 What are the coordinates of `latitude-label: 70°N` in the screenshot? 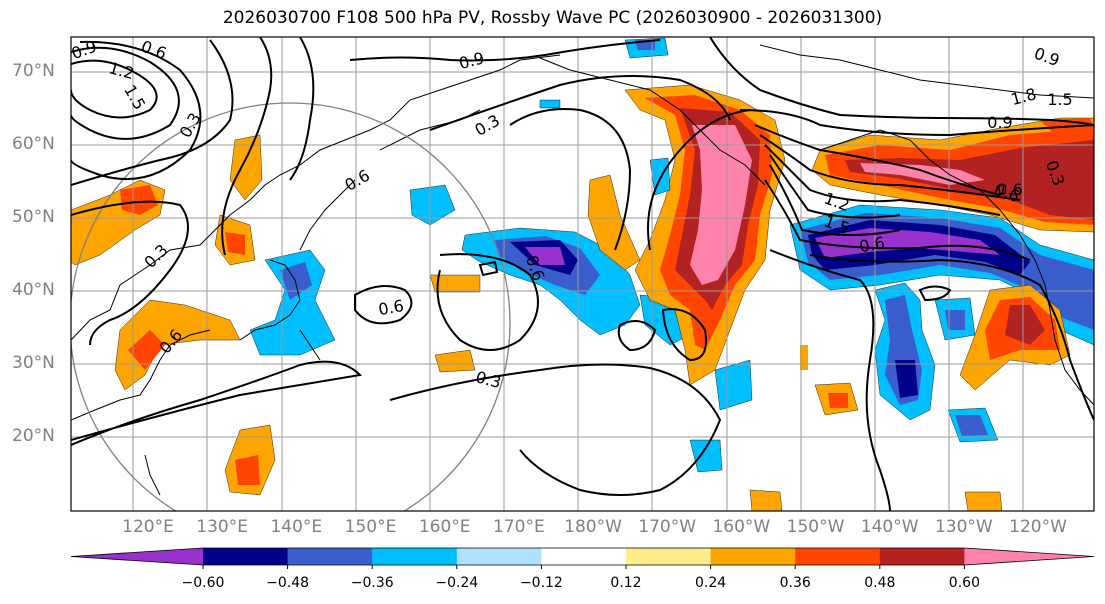 It's located at (33, 71).